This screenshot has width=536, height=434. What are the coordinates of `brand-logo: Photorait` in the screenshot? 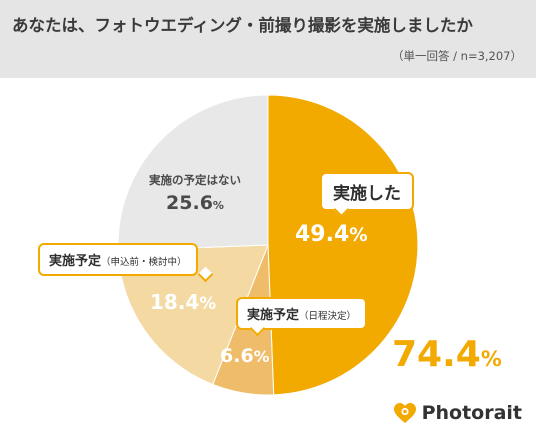 It's located at (457, 413).